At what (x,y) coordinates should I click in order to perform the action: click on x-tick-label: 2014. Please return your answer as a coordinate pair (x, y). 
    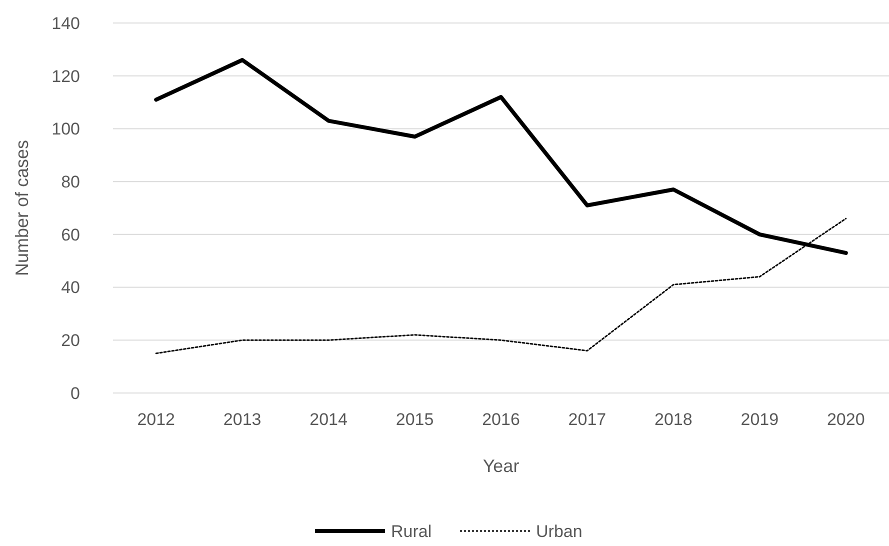
    Looking at the image, I should click on (329, 419).